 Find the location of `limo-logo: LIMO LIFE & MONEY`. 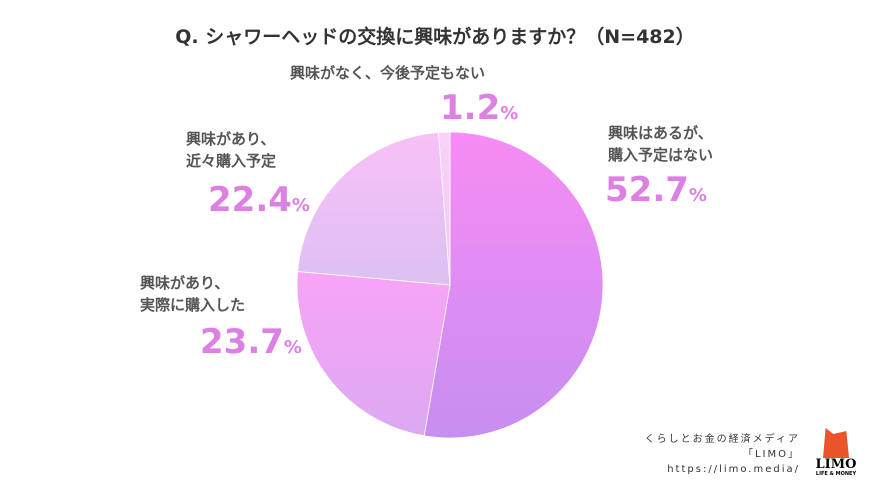

limo-logo: LIMO LIFE & MONEY is located at coordinates (836, 452).